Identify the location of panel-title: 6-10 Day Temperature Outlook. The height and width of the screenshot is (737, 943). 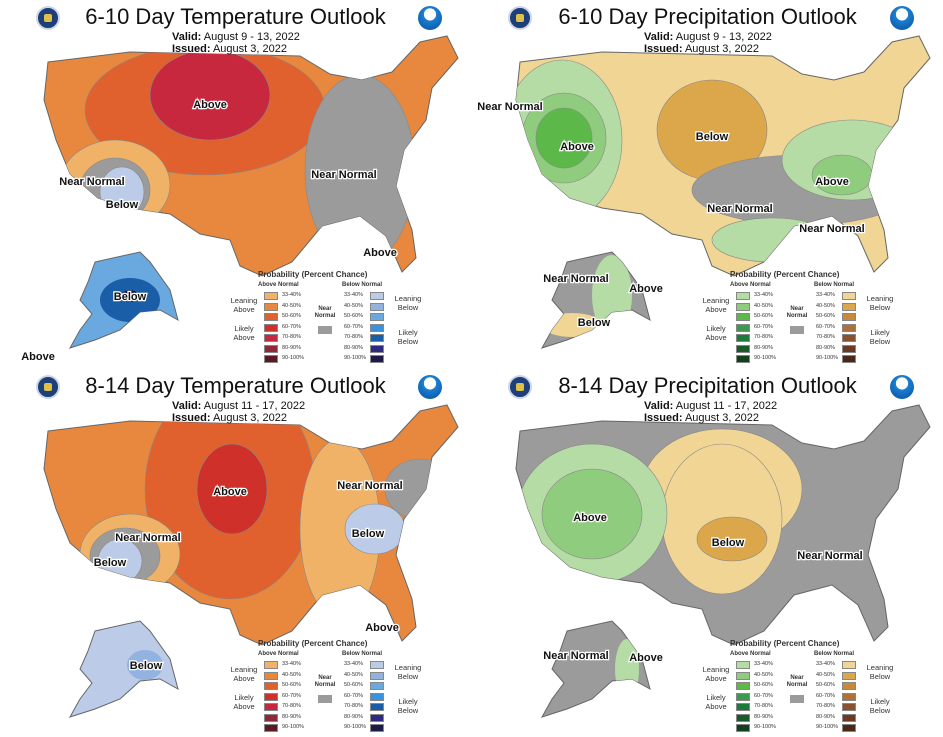
(235, 16).